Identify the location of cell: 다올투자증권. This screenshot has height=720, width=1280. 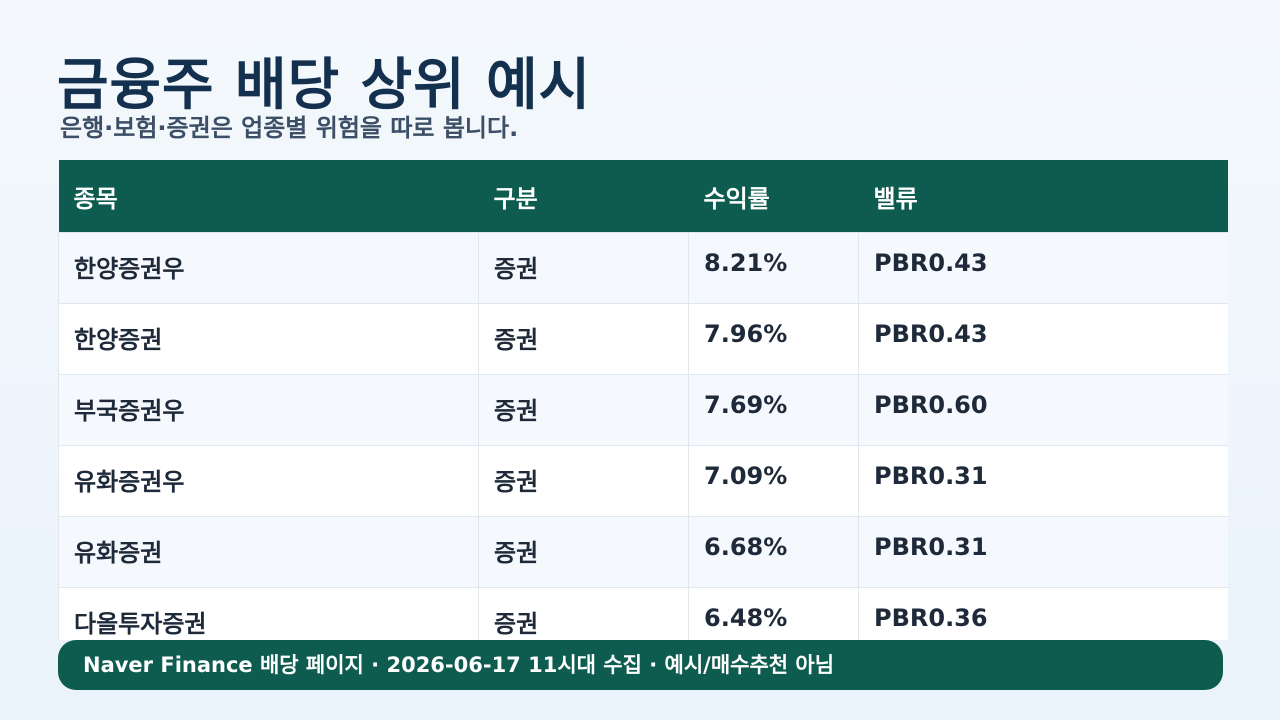
(268, 613).